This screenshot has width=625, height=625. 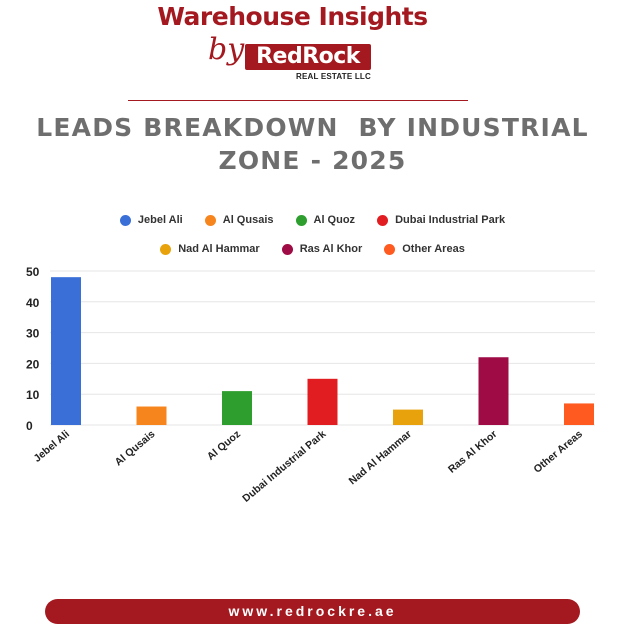 I want to click on redrock-logo: RedRock, so click(x=308, y=57).